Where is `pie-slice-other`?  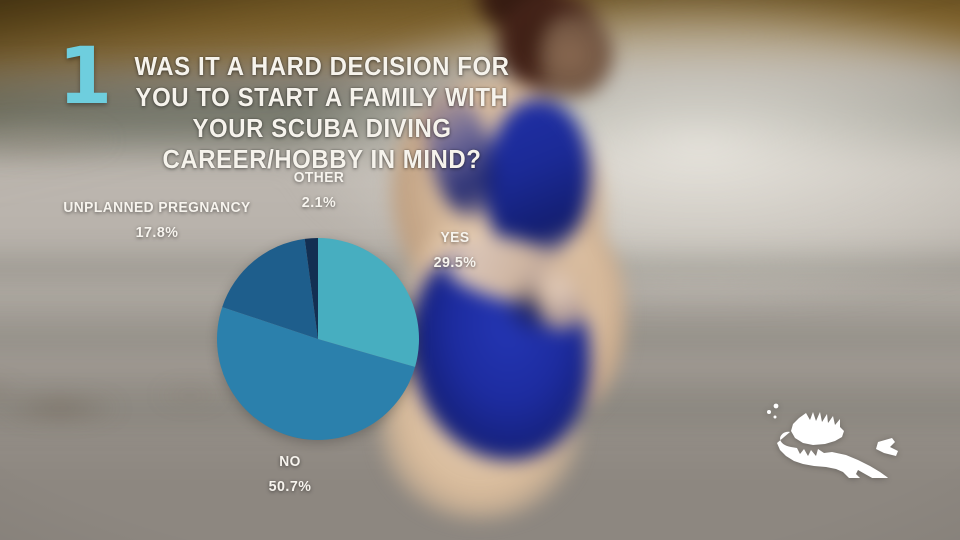
pie-slice-other is located at coordinates (311, 288).